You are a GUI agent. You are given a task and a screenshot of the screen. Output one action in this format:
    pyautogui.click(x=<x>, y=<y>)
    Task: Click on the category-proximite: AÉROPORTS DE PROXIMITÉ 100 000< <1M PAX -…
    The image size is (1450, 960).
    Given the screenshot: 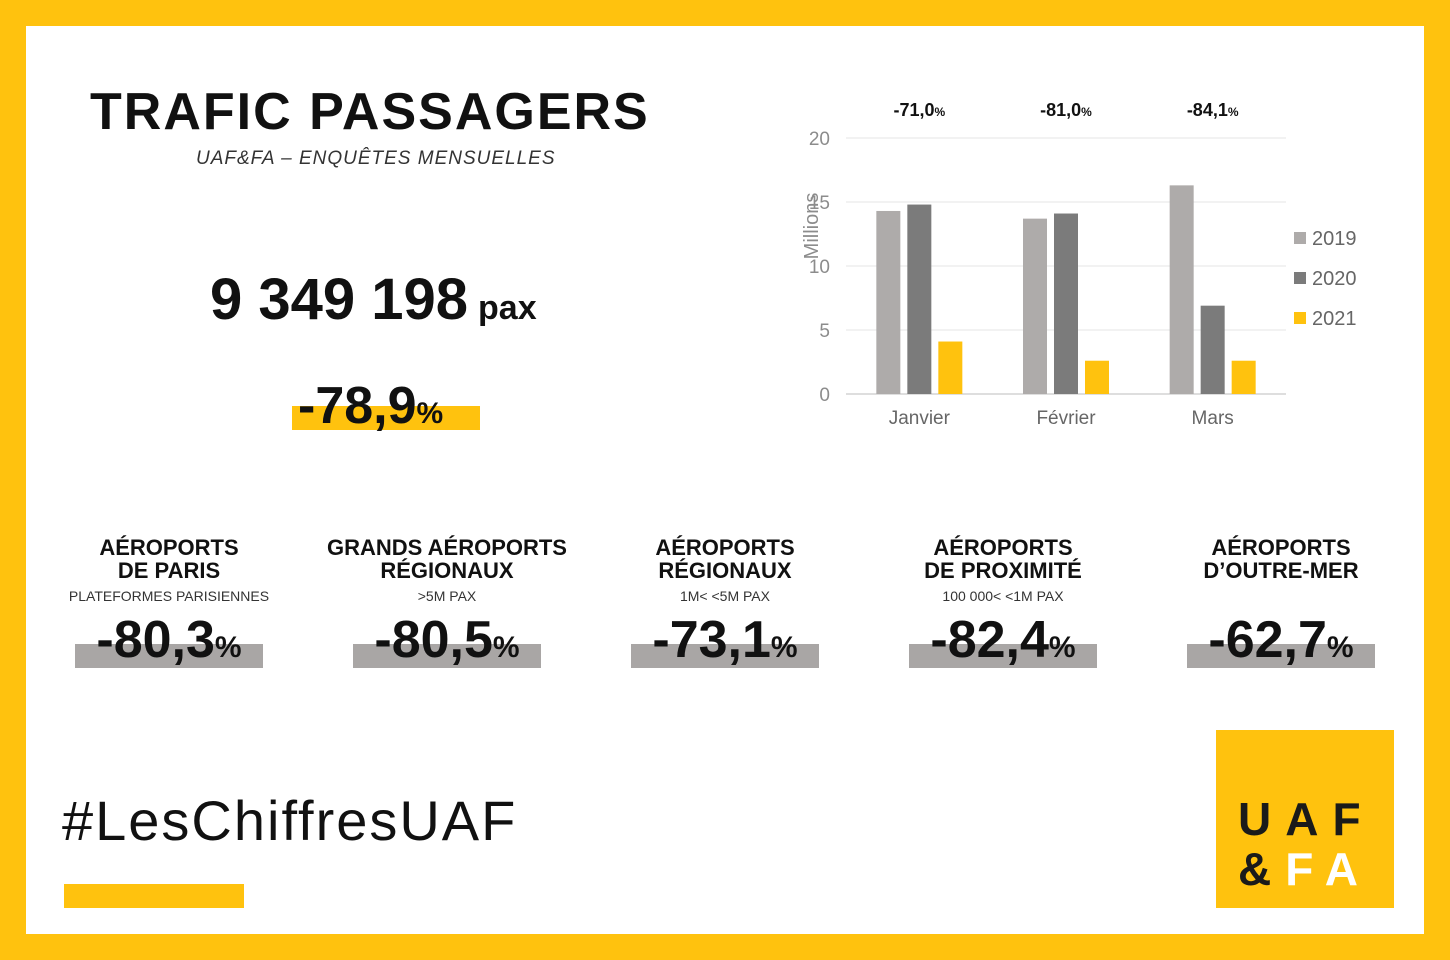 What is the action you would take?
    pyautogui.click(x=1003, y=604)
    